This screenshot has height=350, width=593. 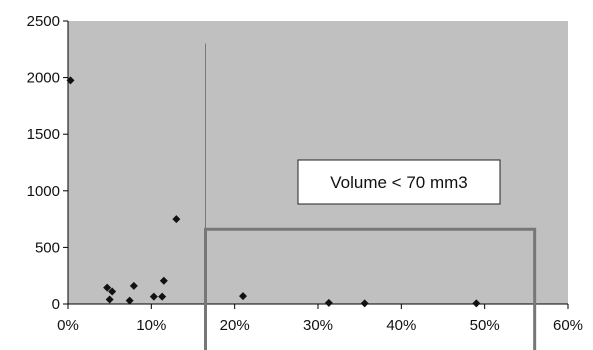 I want to click on y-tick-label: 2500, so click(x=43, y=21).